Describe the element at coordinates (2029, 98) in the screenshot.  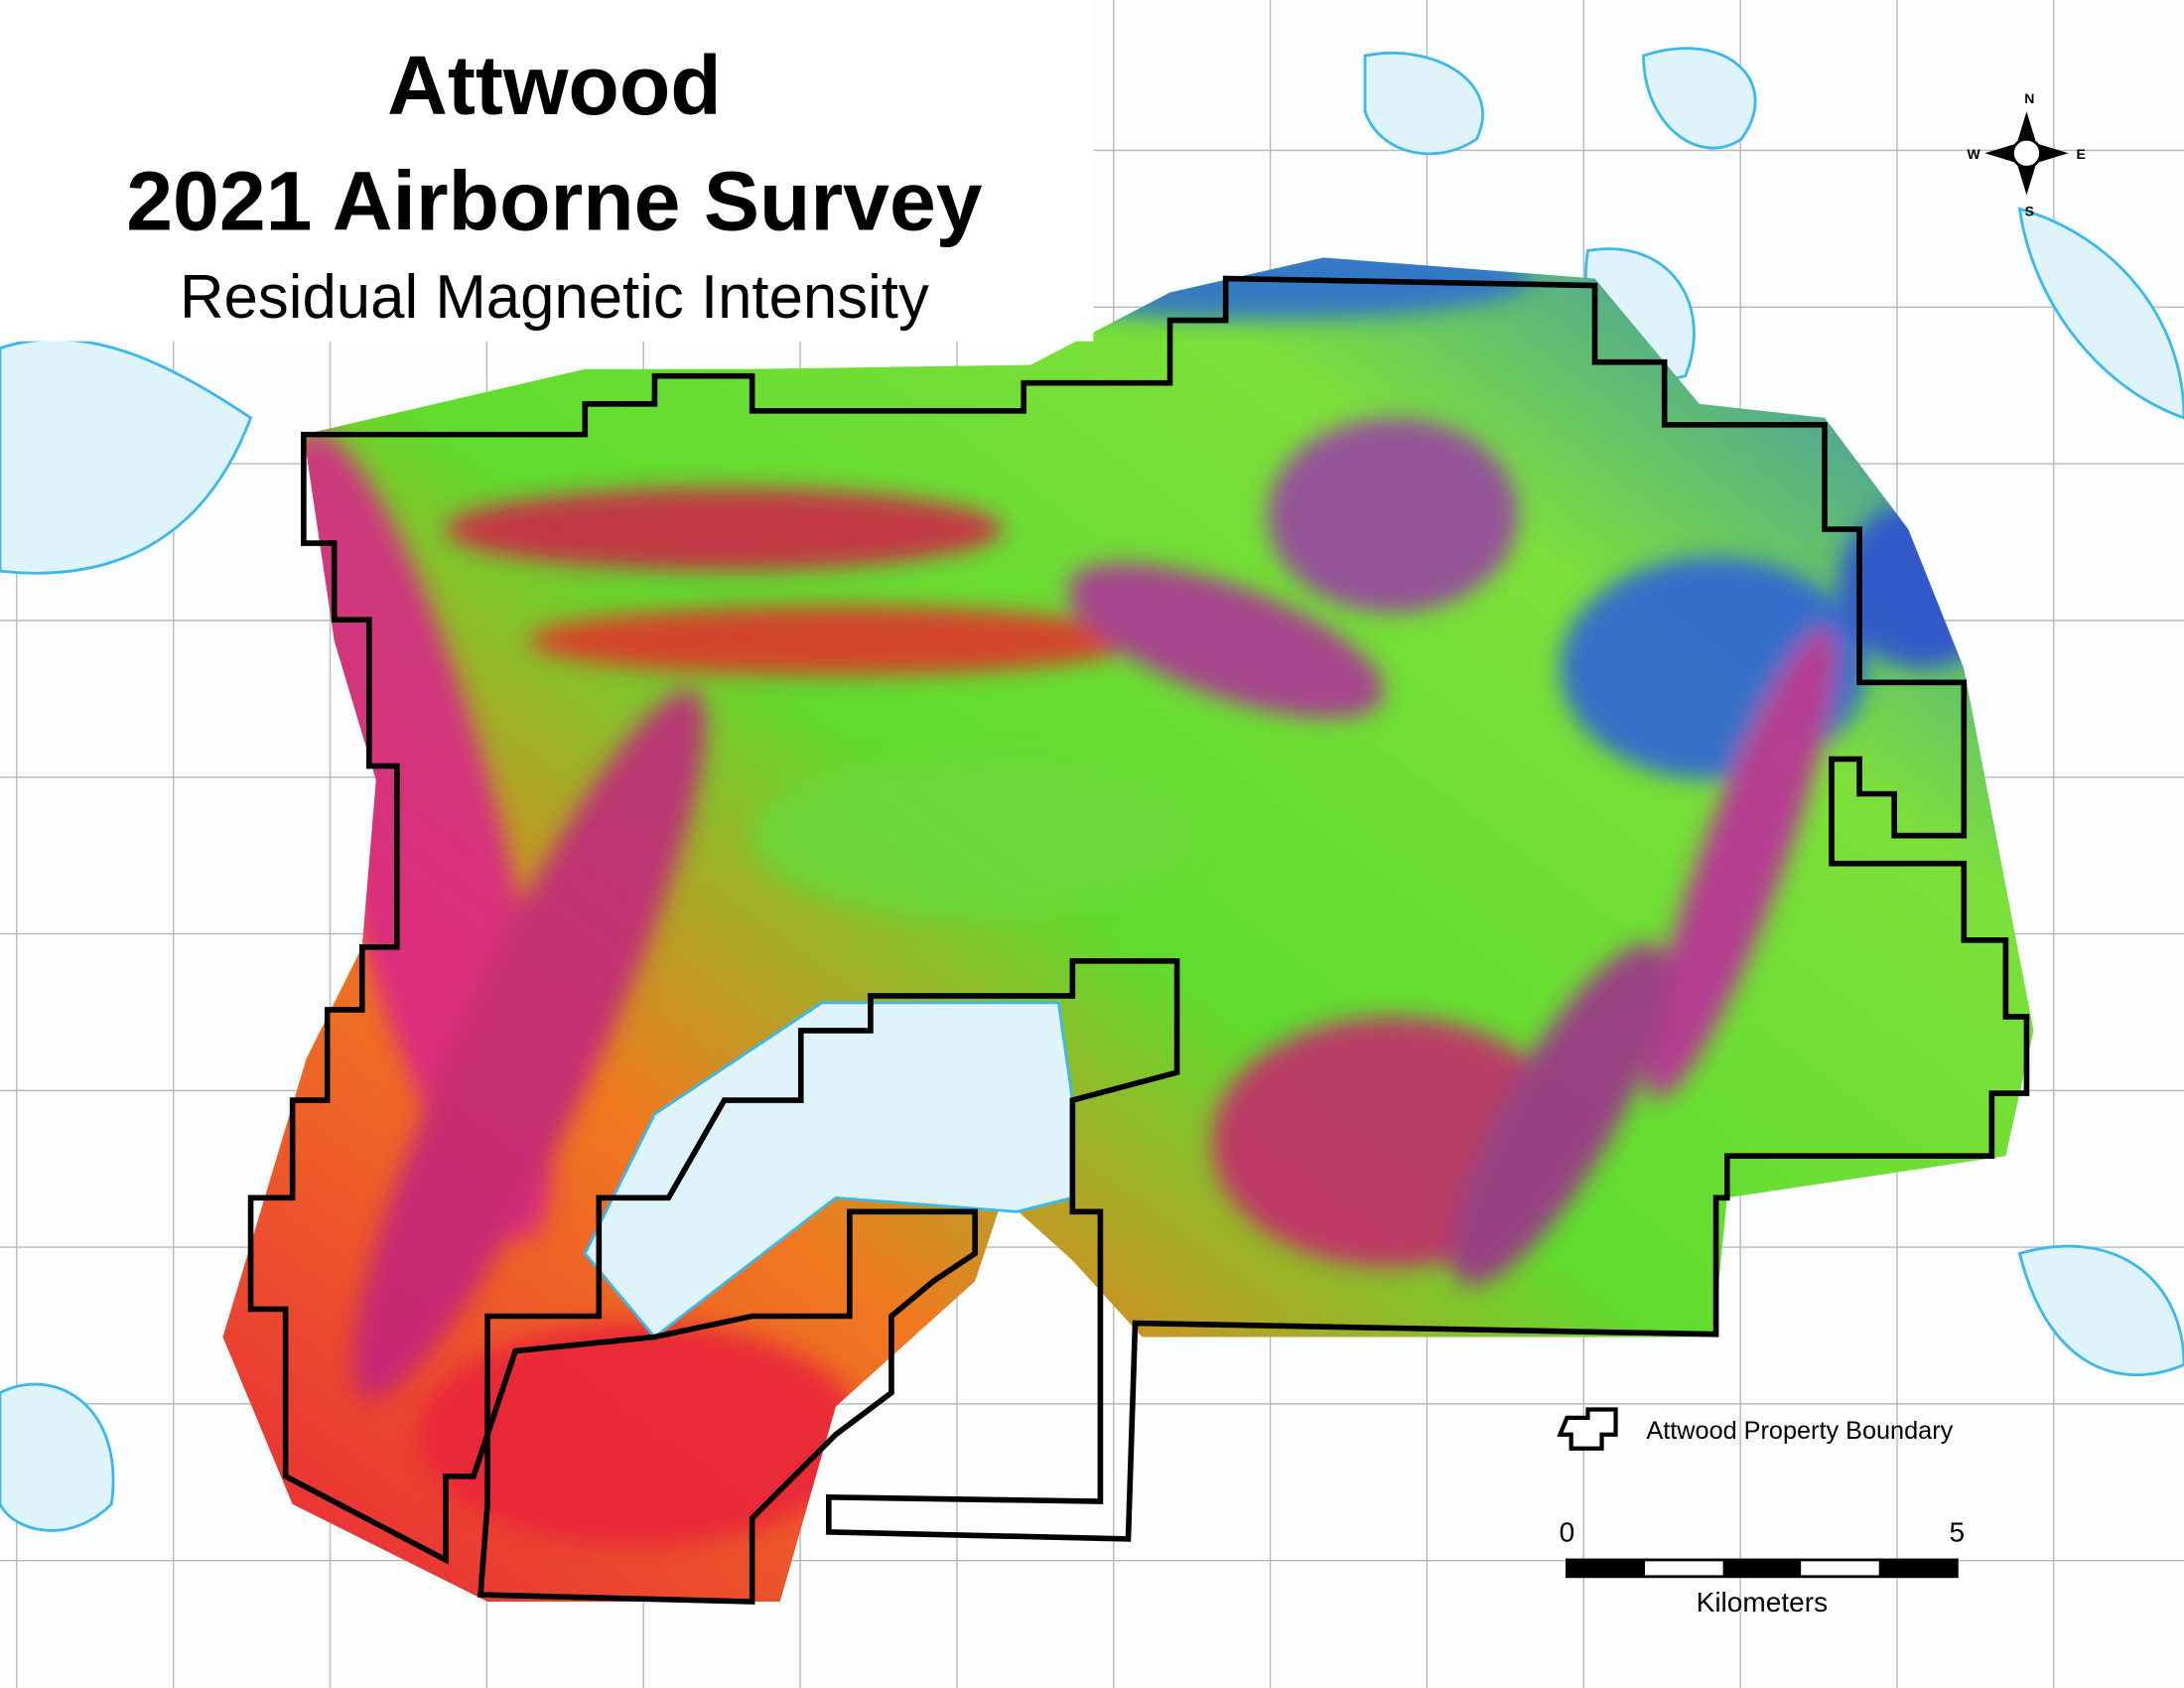
I see `compass-label: N` at that location.